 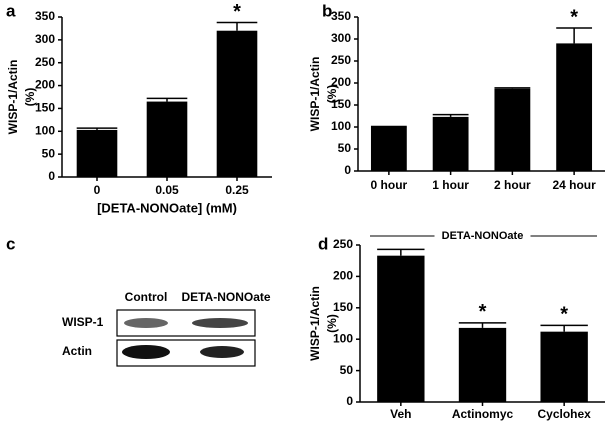 I want to click on blot-column-label: DETA-NONOate, so click(x=225, y=297).